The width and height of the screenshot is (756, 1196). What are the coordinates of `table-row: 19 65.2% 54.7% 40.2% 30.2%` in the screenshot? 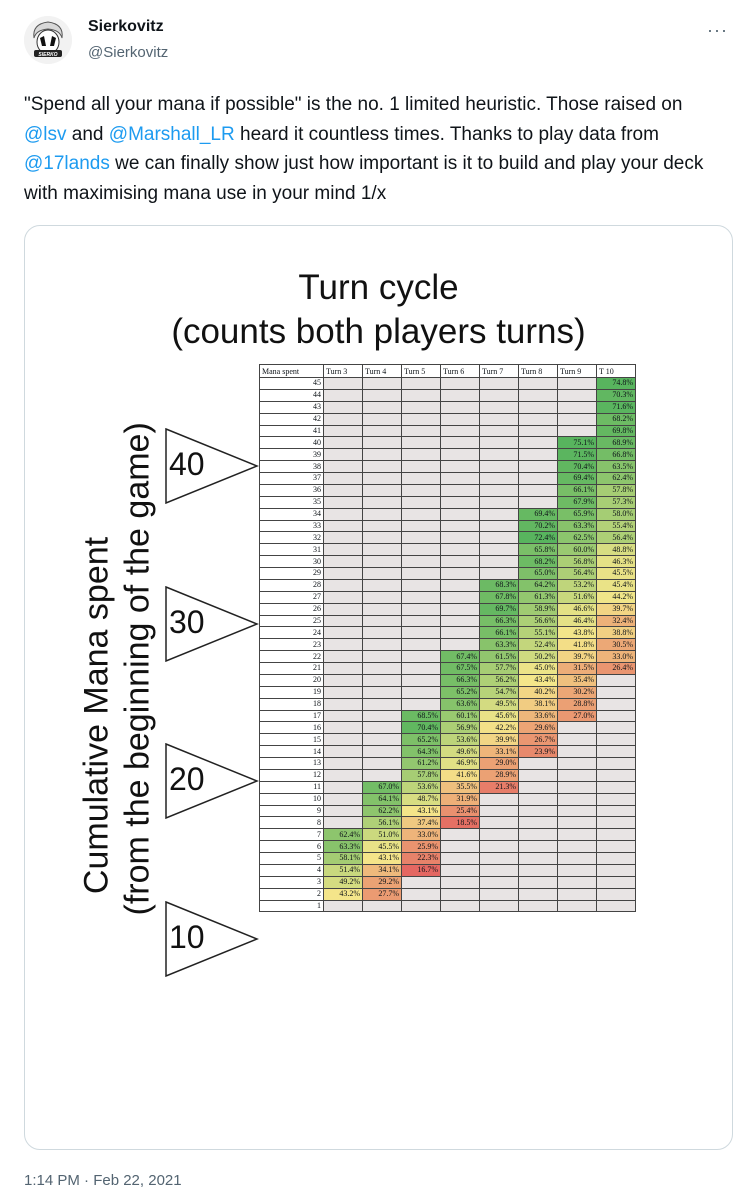 It's located at (447, 692).